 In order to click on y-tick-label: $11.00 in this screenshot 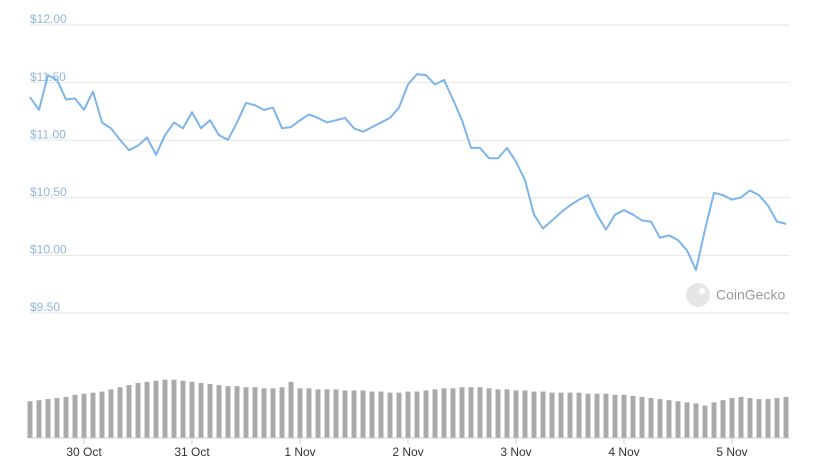, I will do `click(48, 134)`.